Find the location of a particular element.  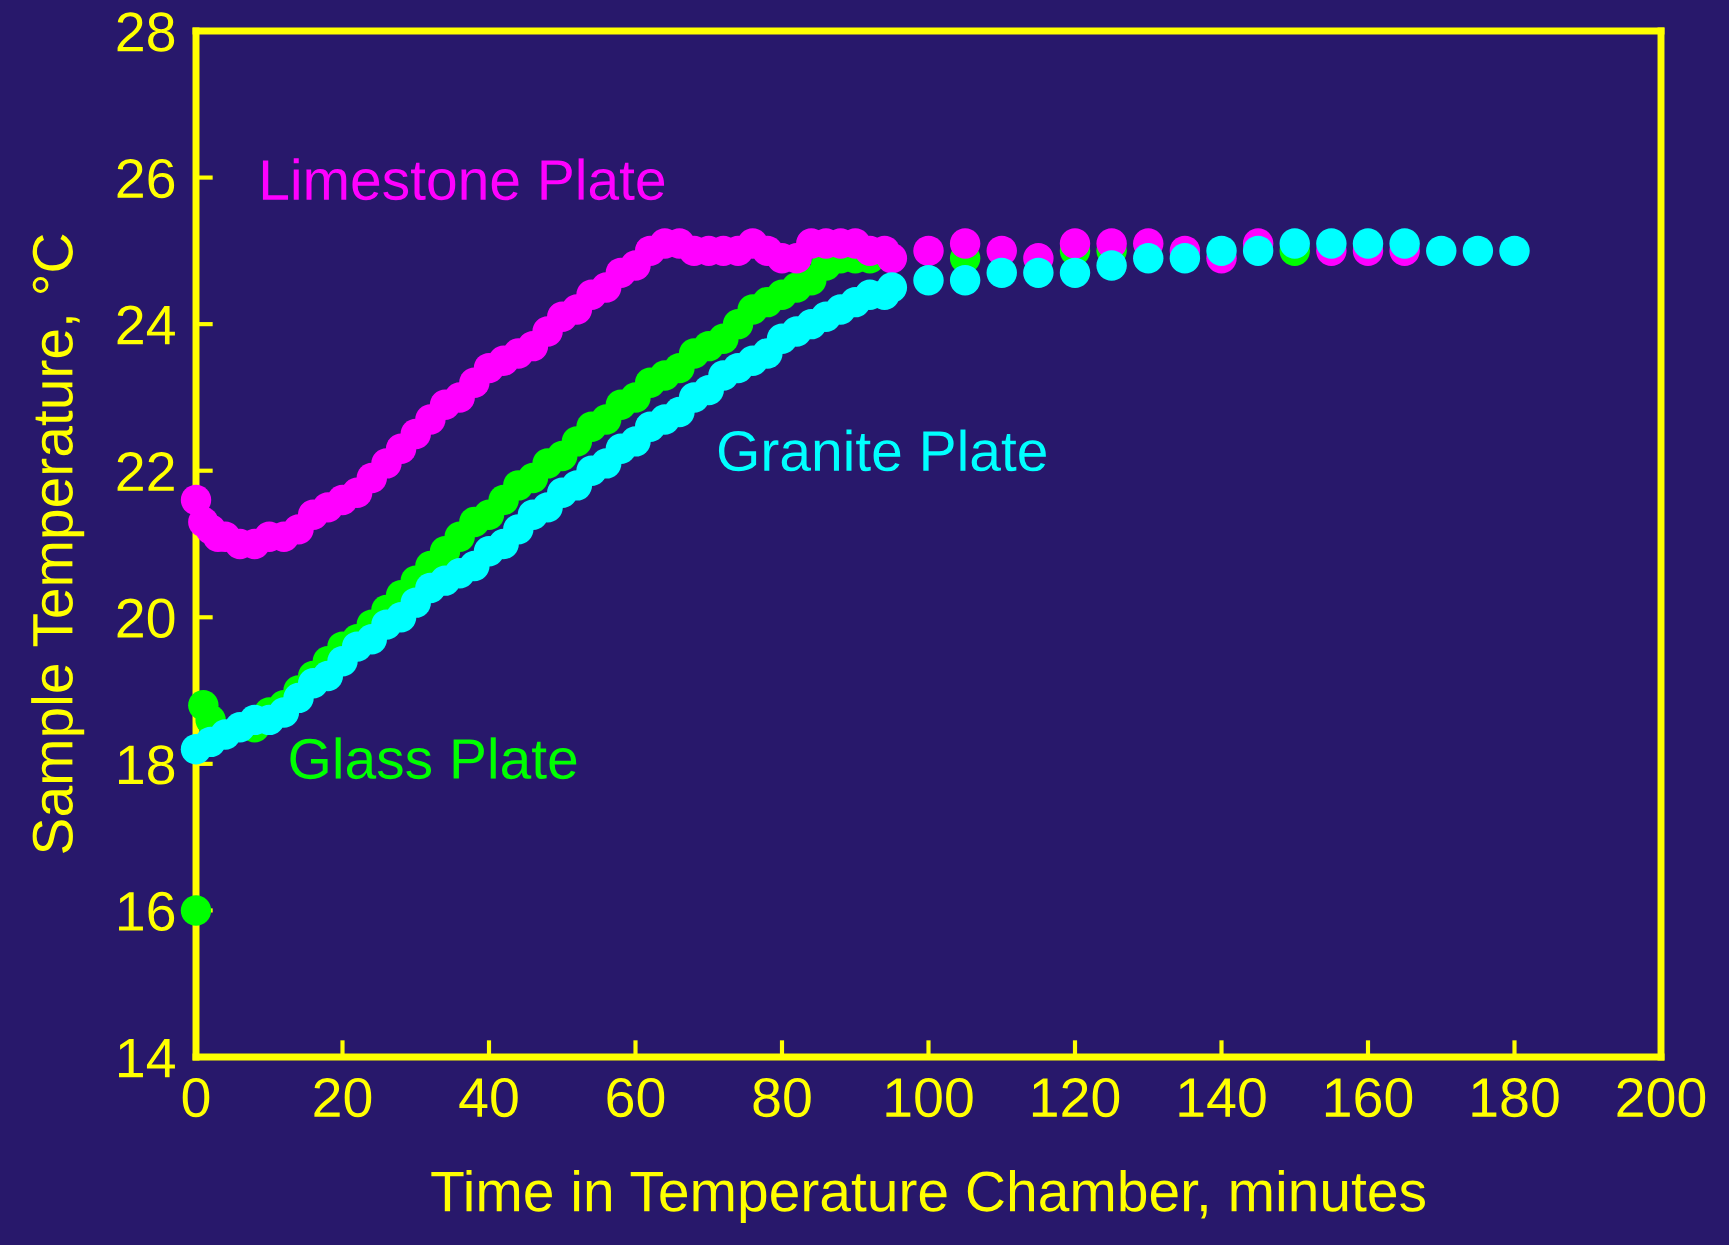

y-tick-label: 24 is located at coordinates (146, 325).